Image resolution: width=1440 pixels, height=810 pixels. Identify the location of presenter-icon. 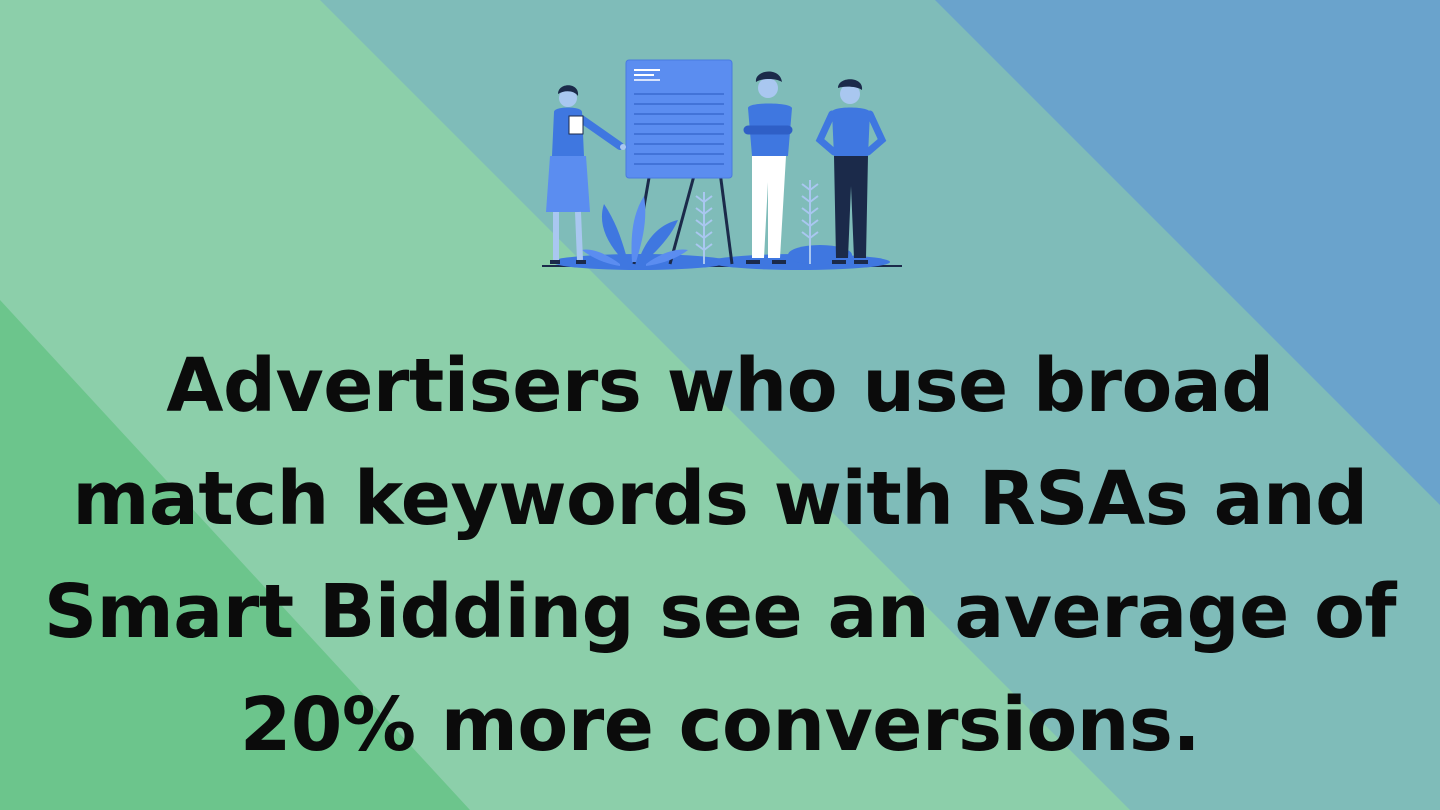
(586, 174).